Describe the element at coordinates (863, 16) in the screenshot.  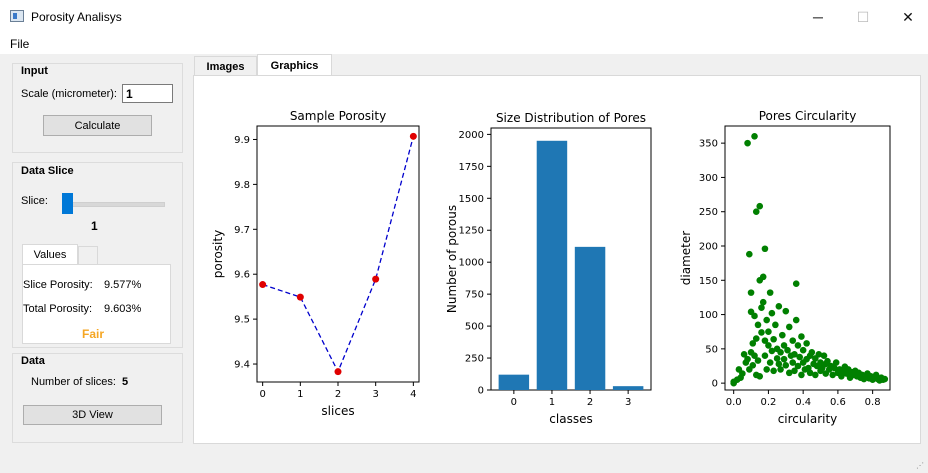
I see `maximize-button: ☐` at that location.